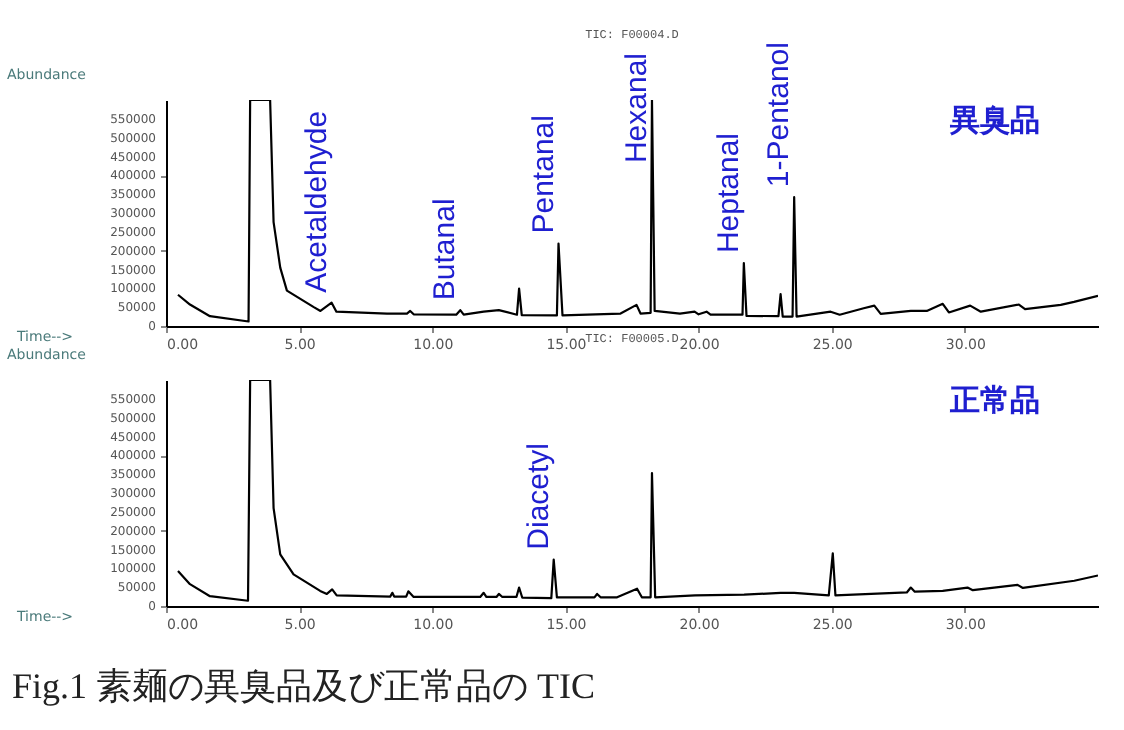 This screenshot has height=730, width=1124. I want to click on annotation: Pentanal, so click(543, 174).